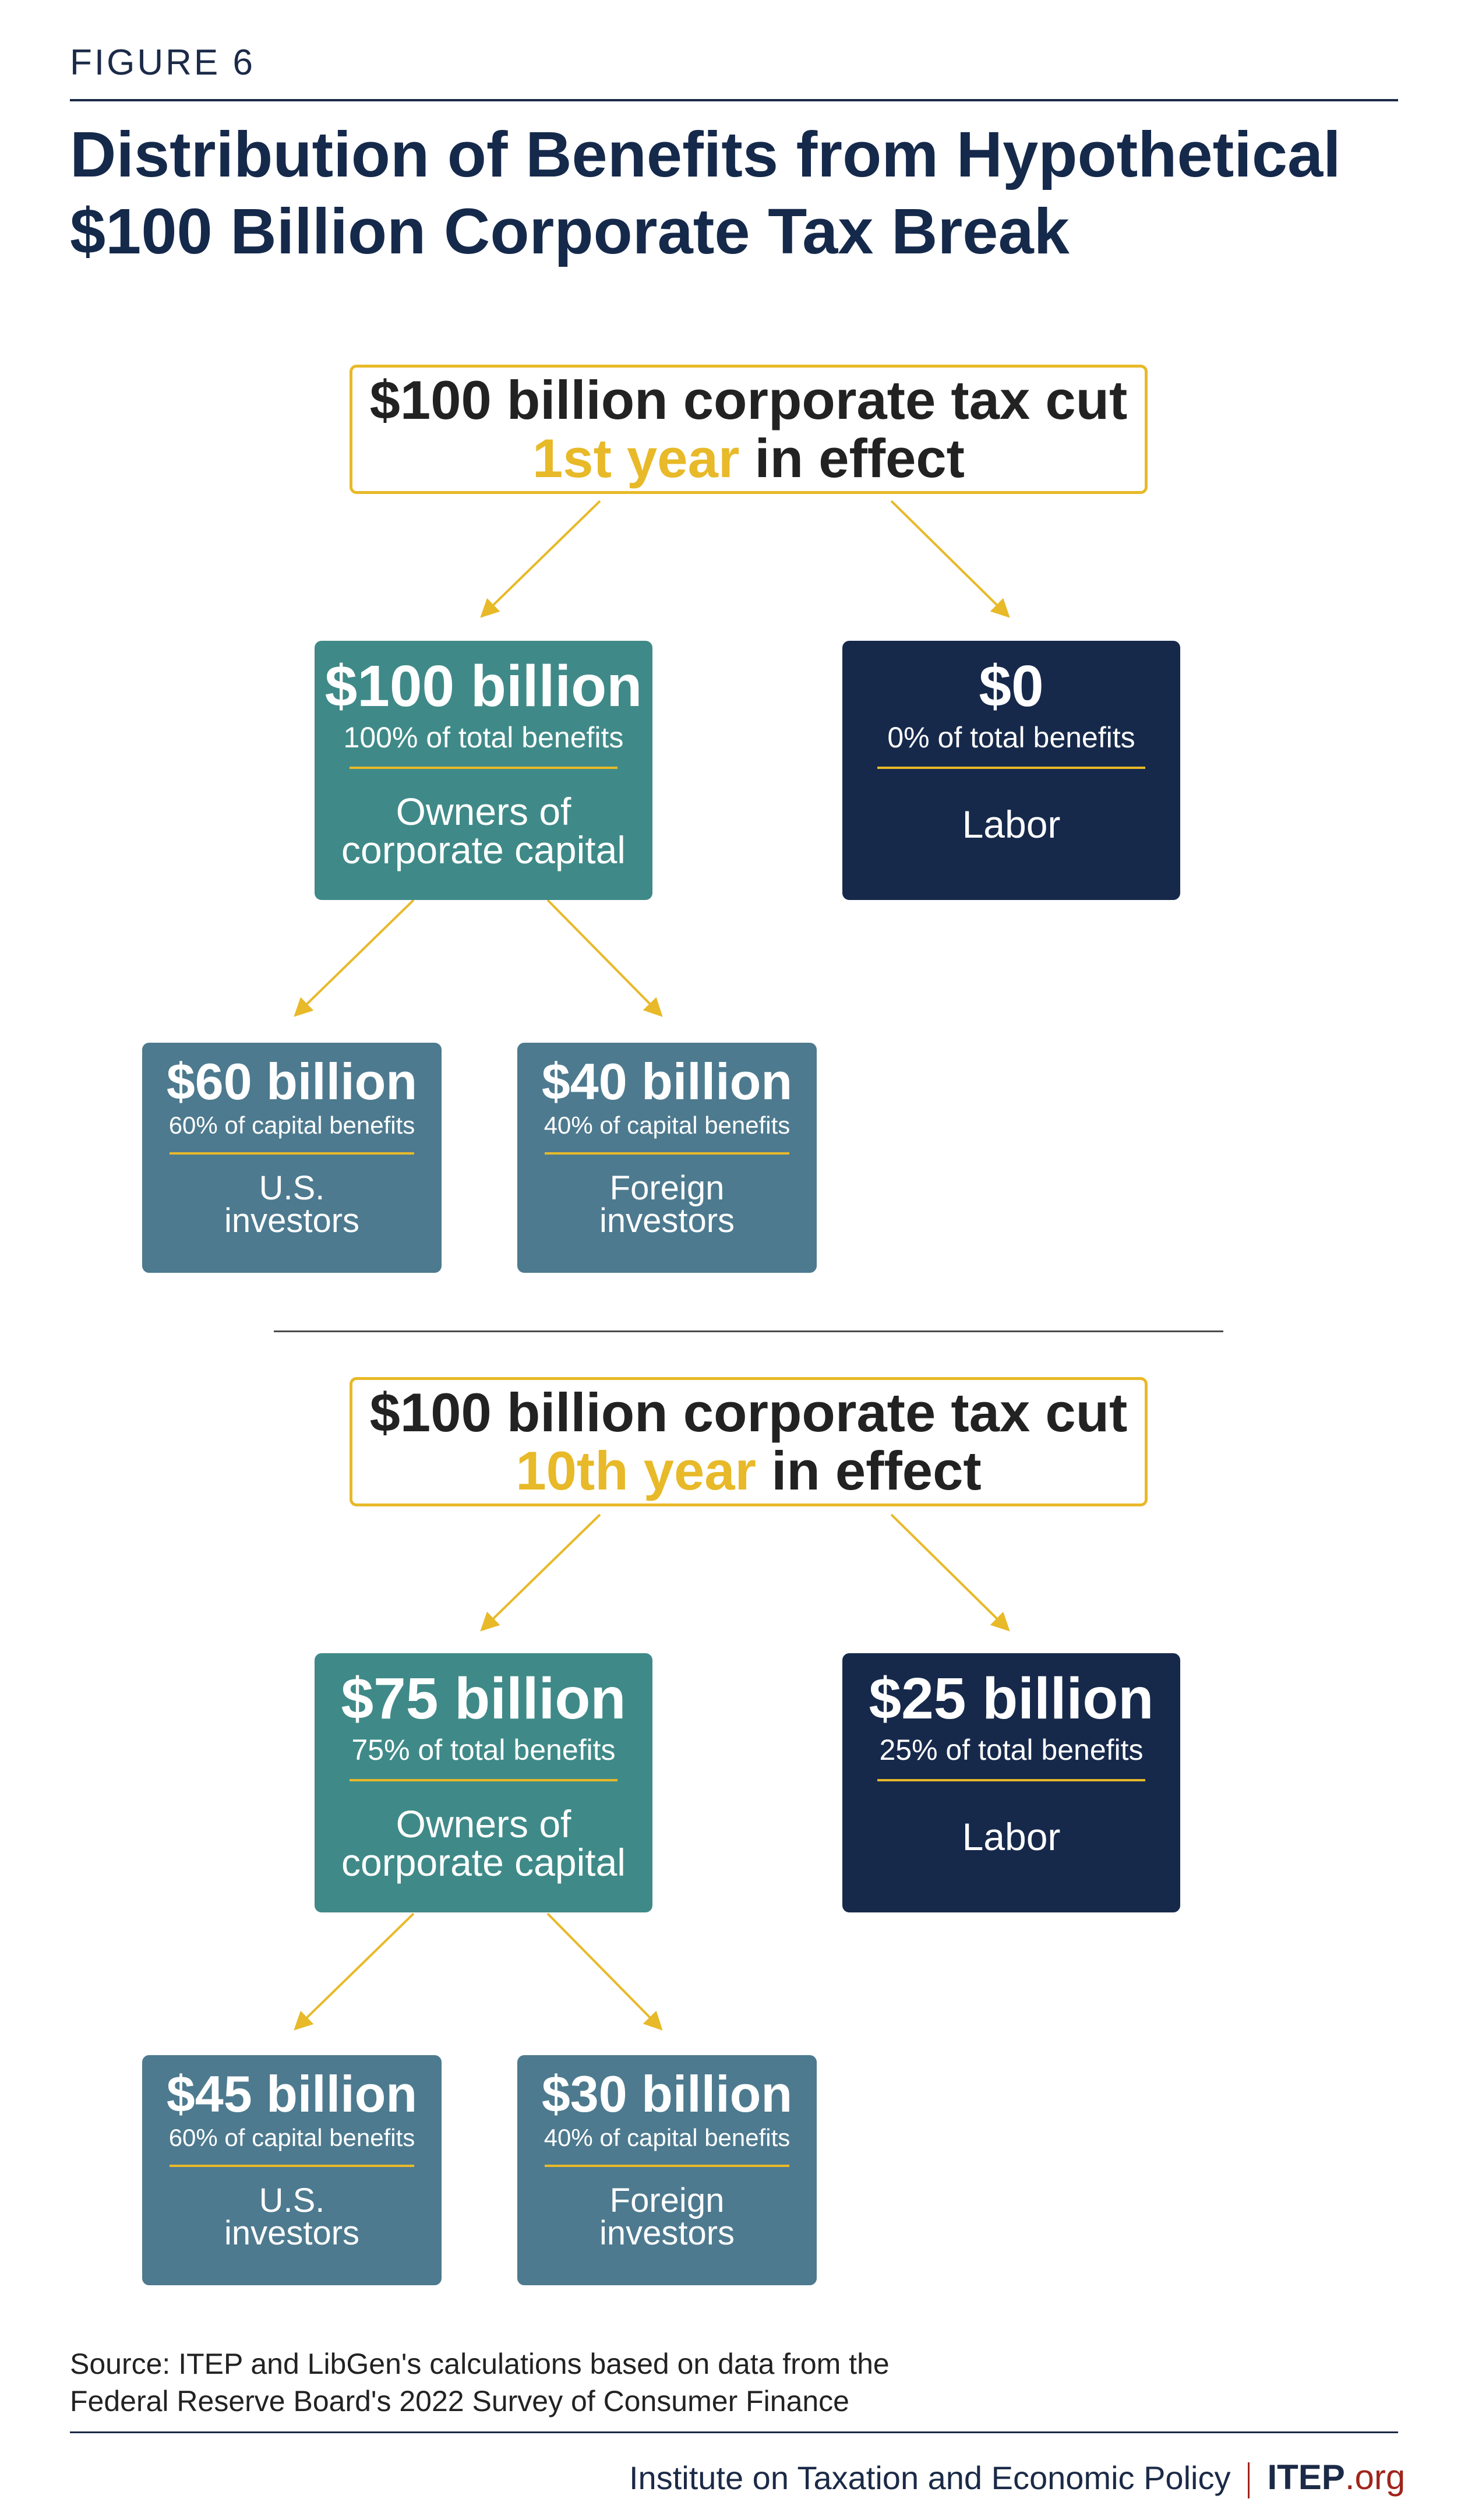 This screenshot has width=1468, height=2520. I want to click on scenario2-labor-node: $25 billion 25% of total benefits Labor, so click(1011, 1782).